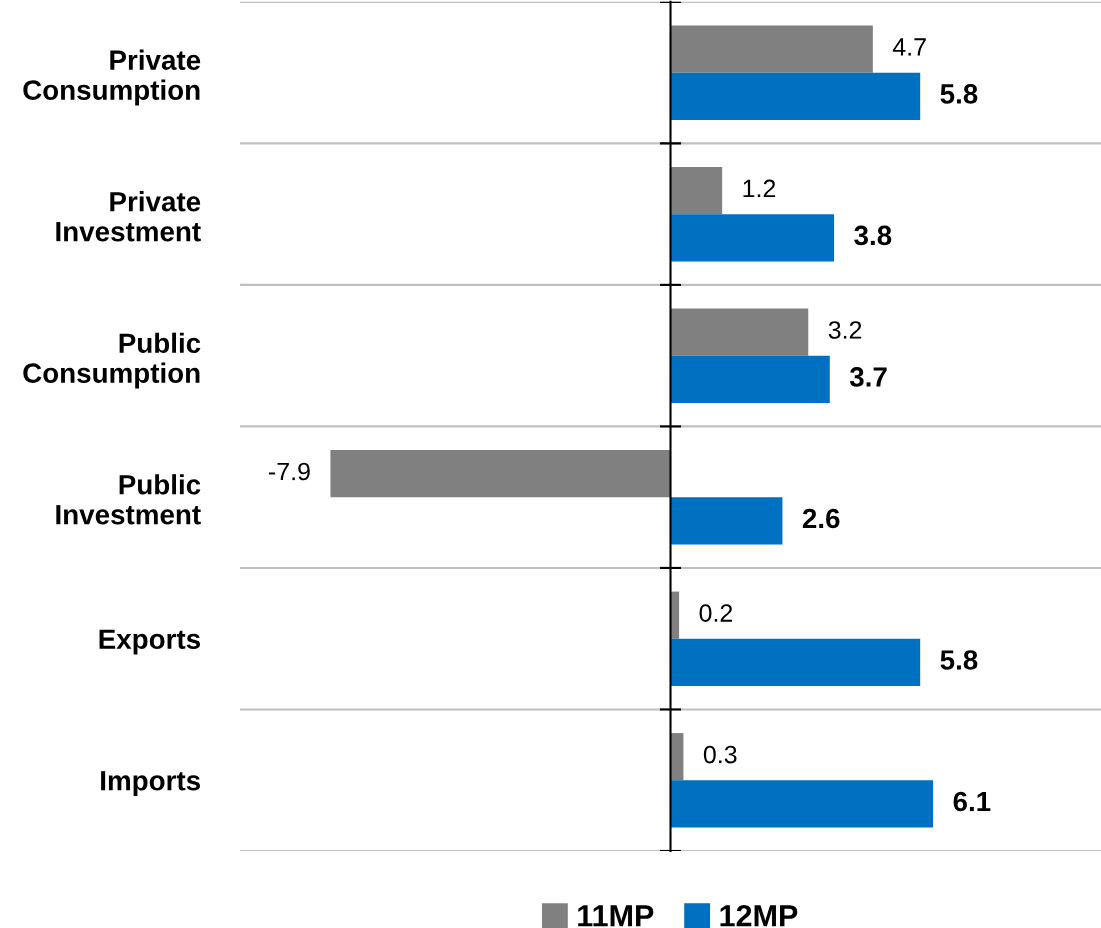 This screenshot has height=928, width=1101. I want to click on data-label: 2.6, so click(821, 518).